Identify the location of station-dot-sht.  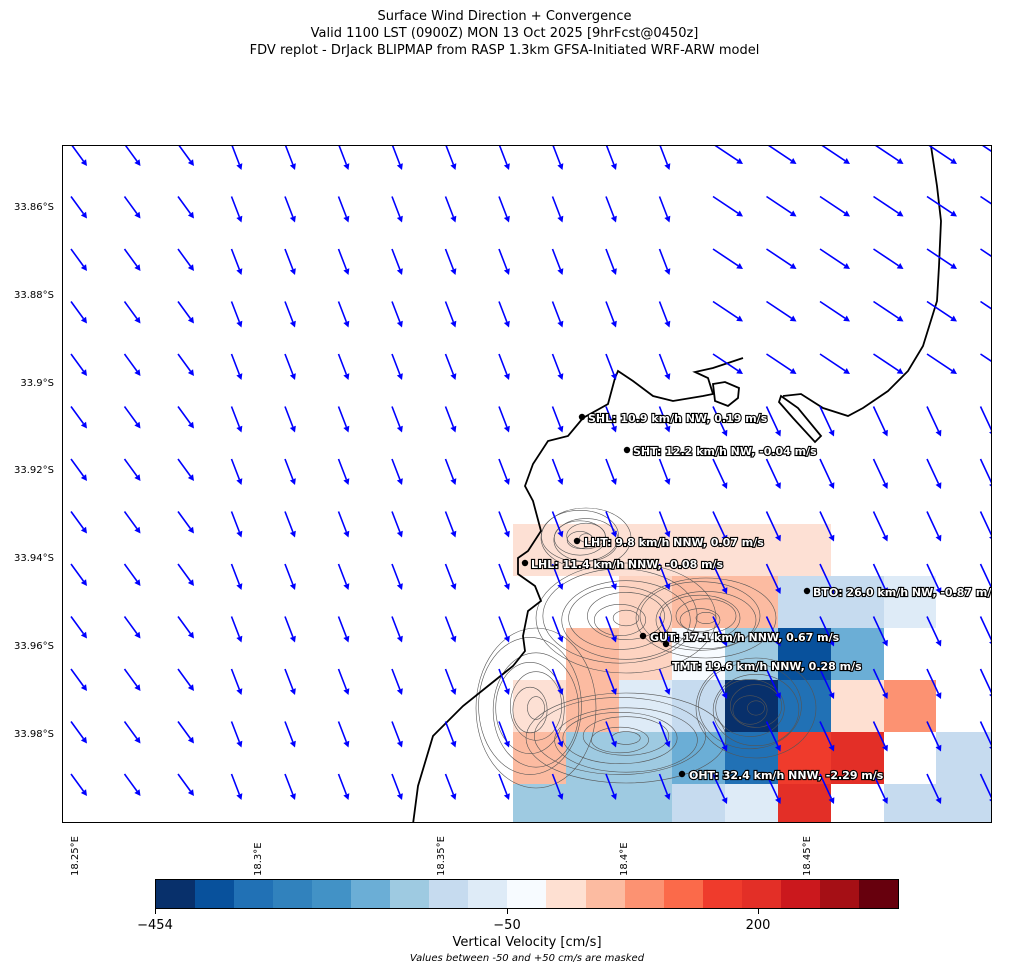
(627, 450).